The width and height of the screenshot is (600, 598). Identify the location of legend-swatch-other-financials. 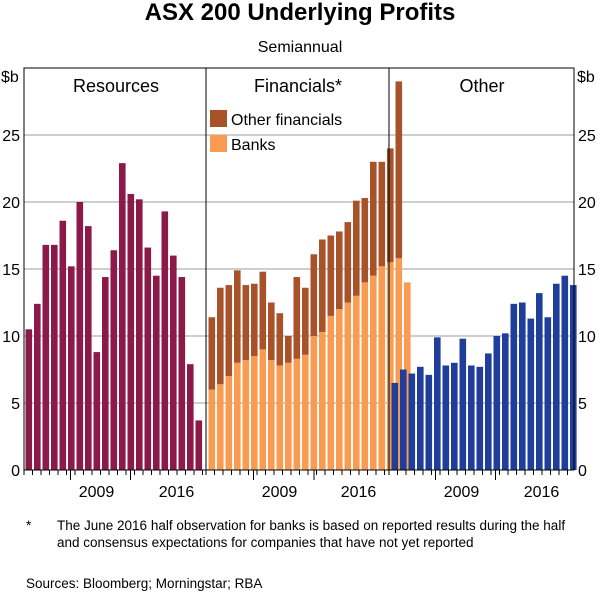
(218, 118).